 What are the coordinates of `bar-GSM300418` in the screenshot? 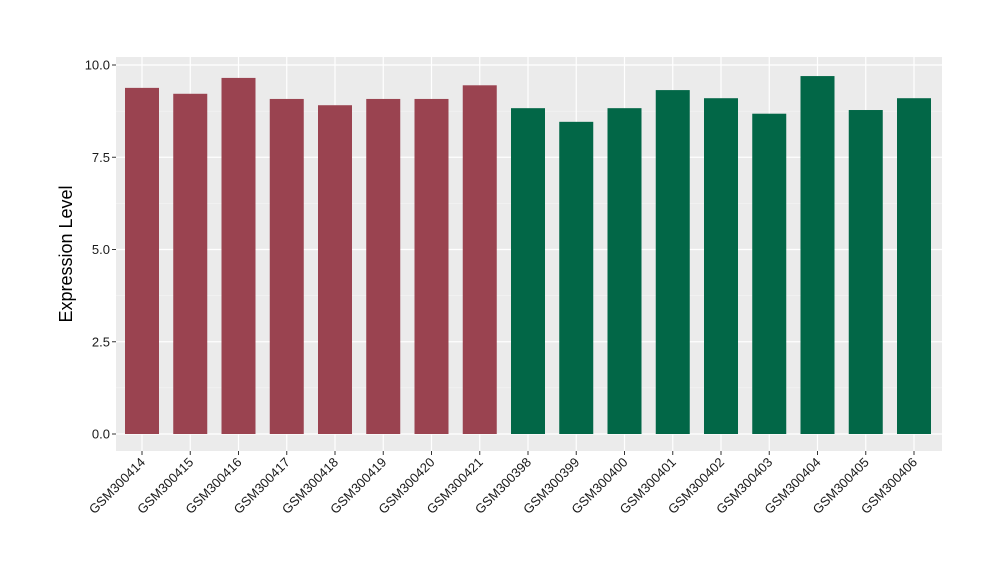 It's located at (335, 269).